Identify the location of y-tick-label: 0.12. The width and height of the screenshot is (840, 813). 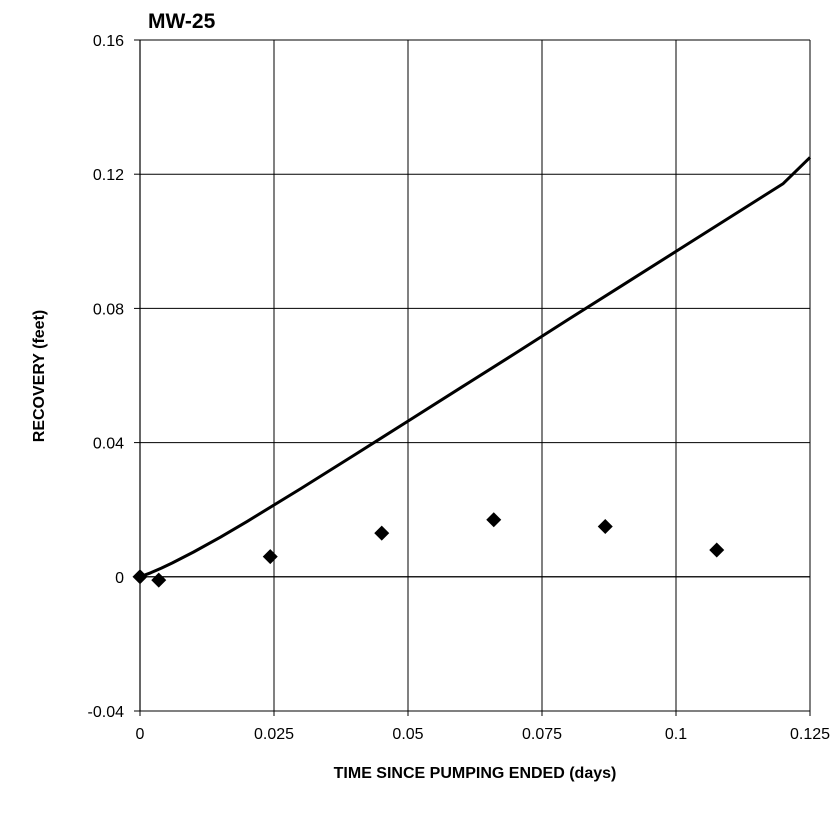
(108, 175).